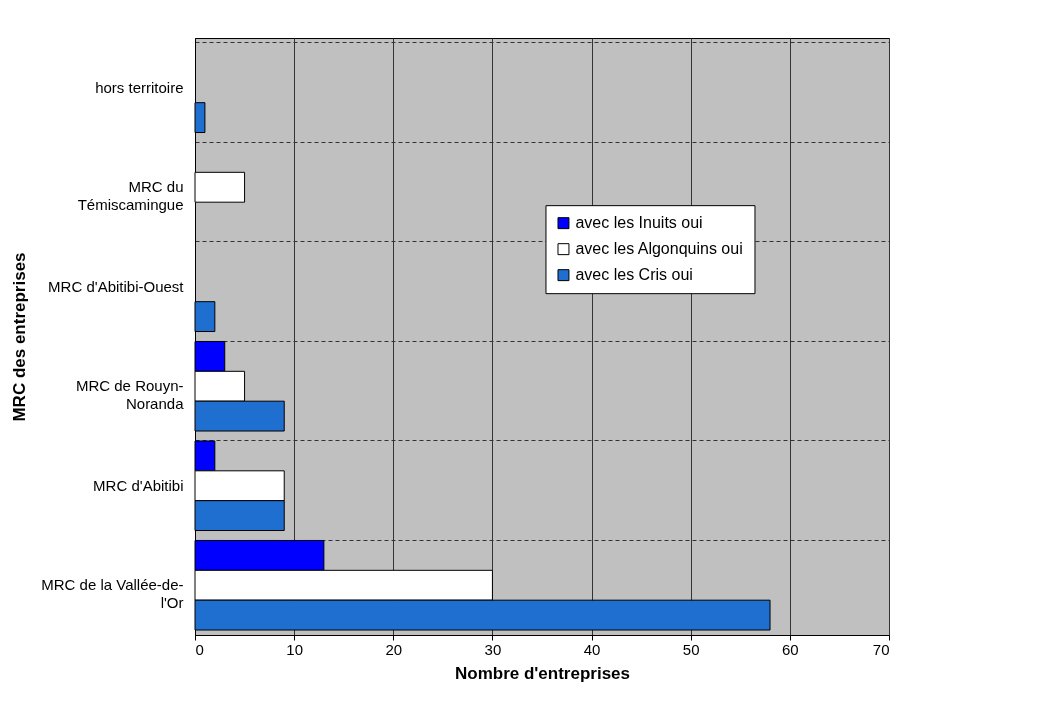 The image size is (1044, 714). I want to click on x-tick-label: 70, so click(881, 649).